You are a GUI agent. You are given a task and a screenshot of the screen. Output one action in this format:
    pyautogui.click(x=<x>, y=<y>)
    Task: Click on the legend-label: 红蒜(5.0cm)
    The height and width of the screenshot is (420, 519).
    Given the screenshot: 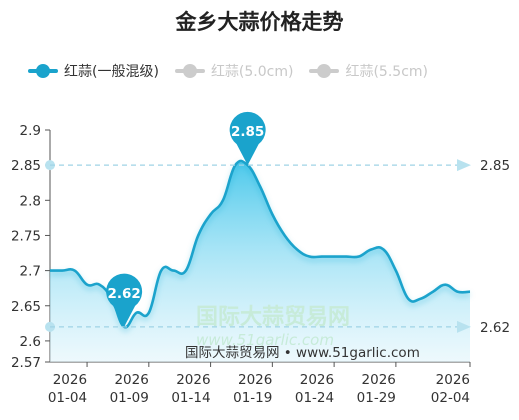 What is the action you would take?
    pyautogui.click(x=252, y=72)
    